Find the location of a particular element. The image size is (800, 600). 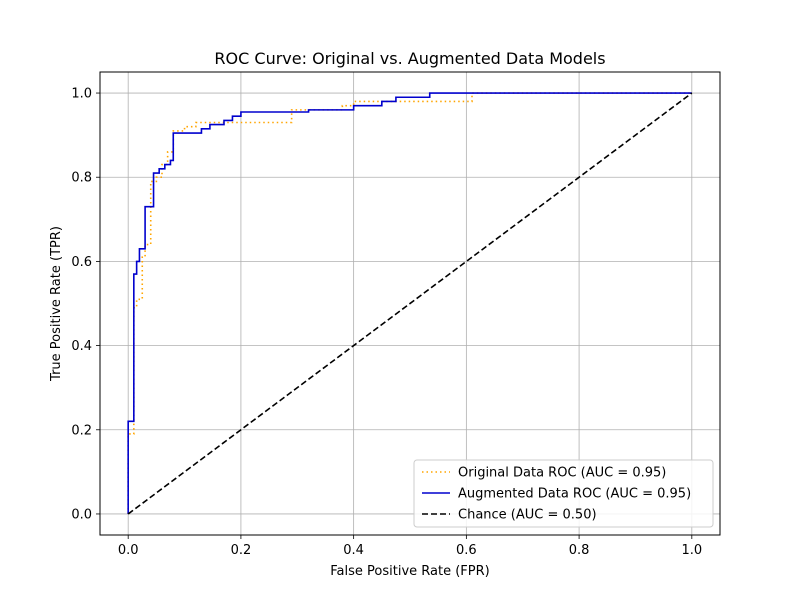

y-axis-label: True Positive Rate (TPR) is located at coordinates (56, 304).